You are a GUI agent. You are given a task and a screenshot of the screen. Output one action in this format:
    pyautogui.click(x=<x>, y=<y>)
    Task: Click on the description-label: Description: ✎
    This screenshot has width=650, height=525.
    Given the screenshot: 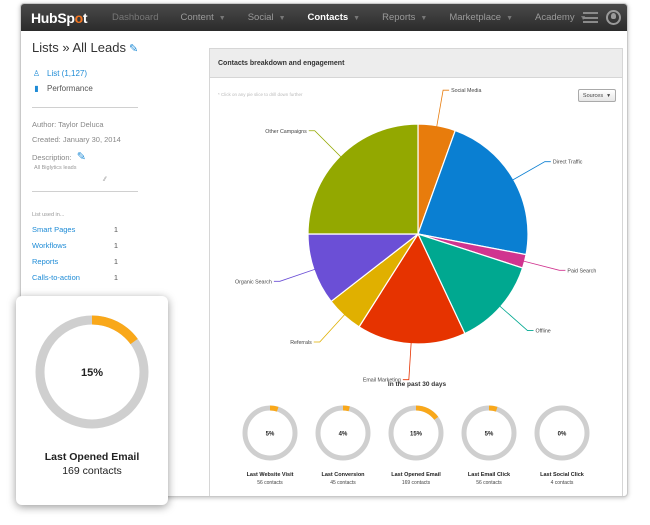 What is the action you would take?
    pyautogui.click(x=59, y=157)
    